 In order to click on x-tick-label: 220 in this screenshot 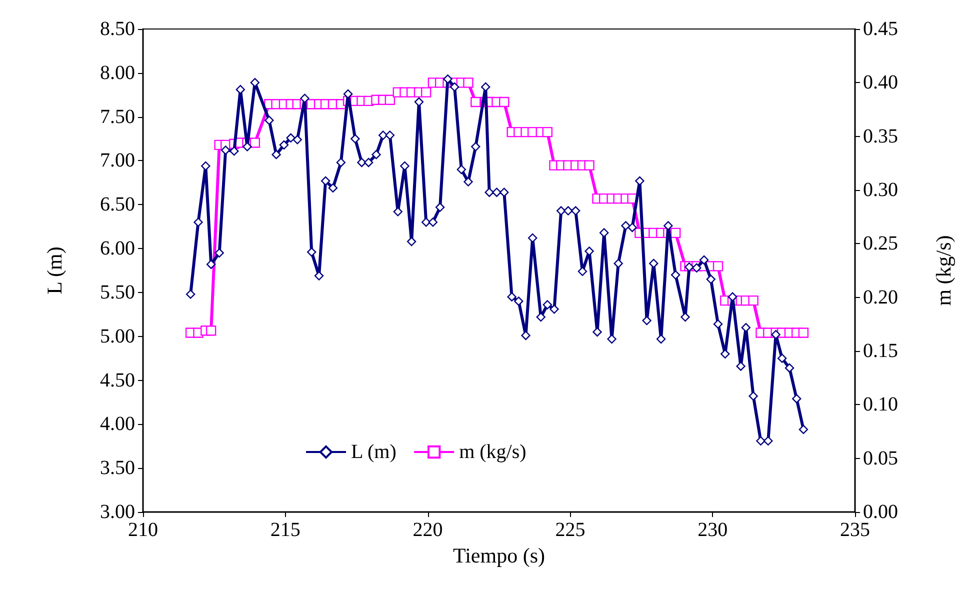, I will do `click(427, 530)`.